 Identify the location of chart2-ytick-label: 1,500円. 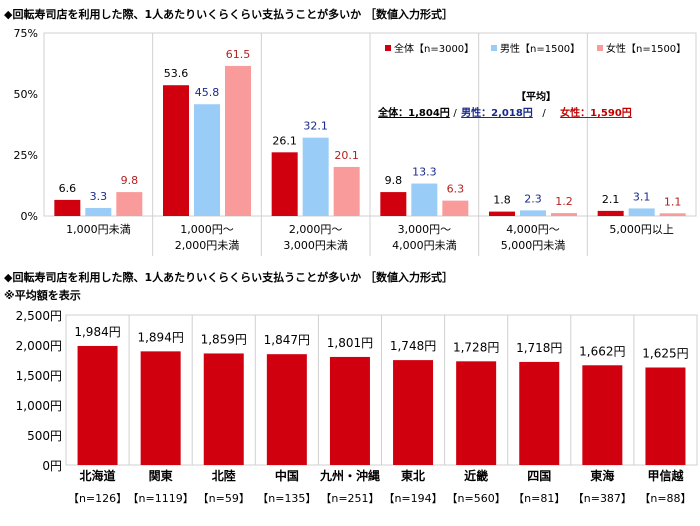
(39, 376).